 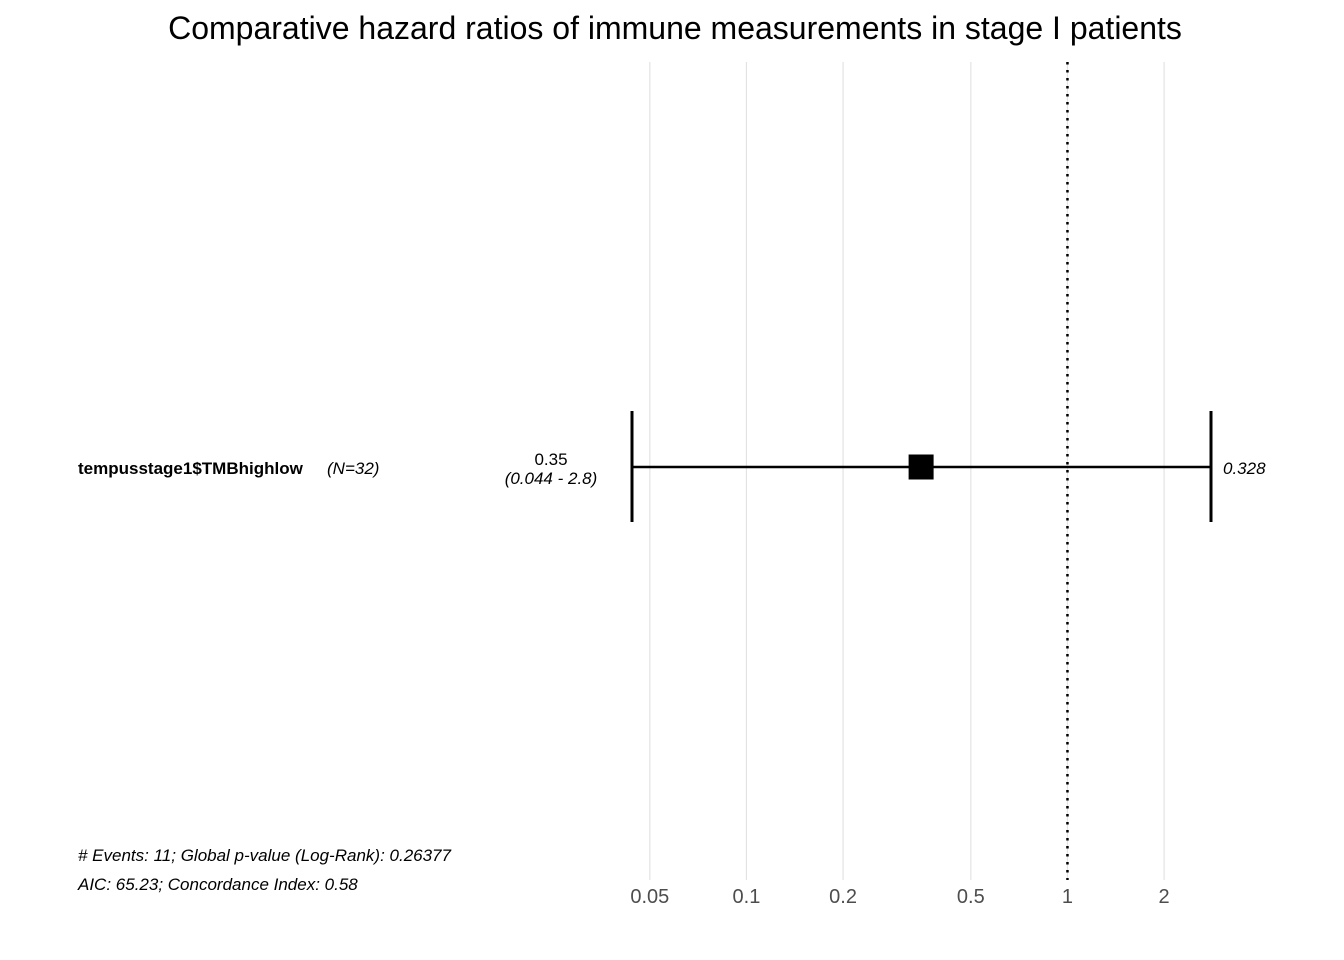 I want to click on footer-line-2: AIC: 65.23; Concordance Index: 0.58, so click(x=217, y=884).